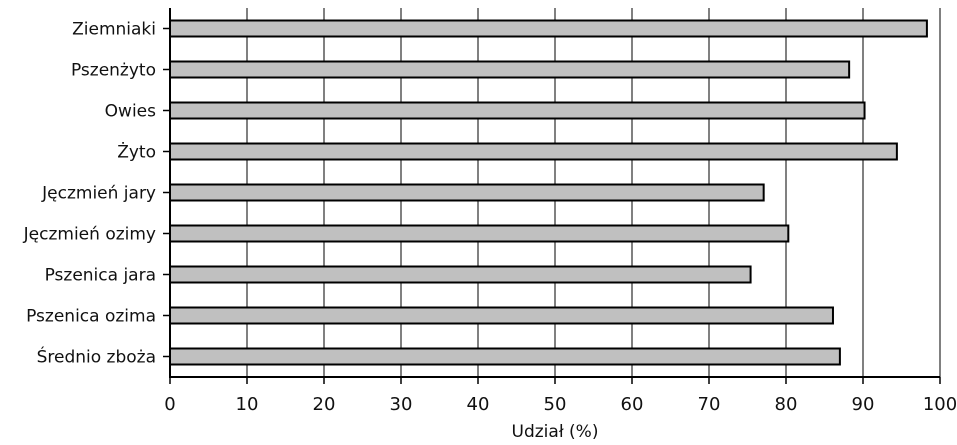  Describe the element at coordinates (114, 30) in the screenshot. I see `category-label: Ziemniaki` at that location.